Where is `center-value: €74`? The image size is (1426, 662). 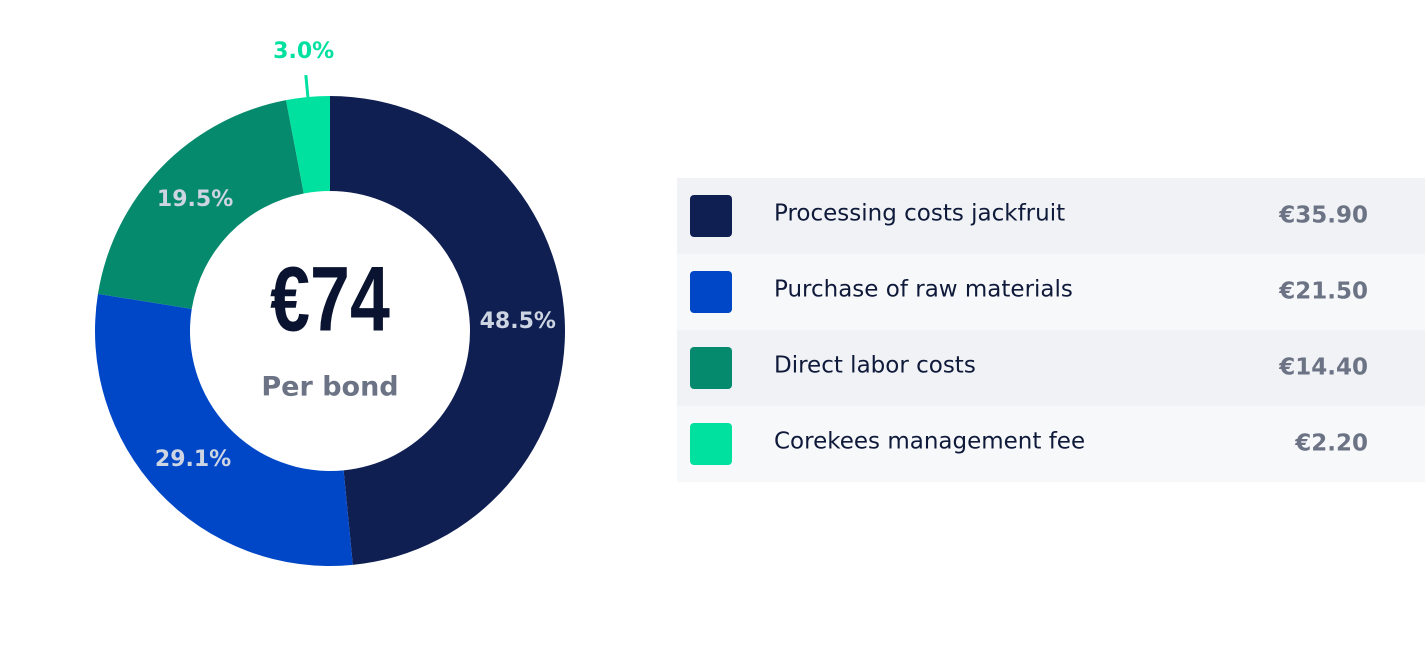 center-value: €74 is located at coordinates (330, 299).